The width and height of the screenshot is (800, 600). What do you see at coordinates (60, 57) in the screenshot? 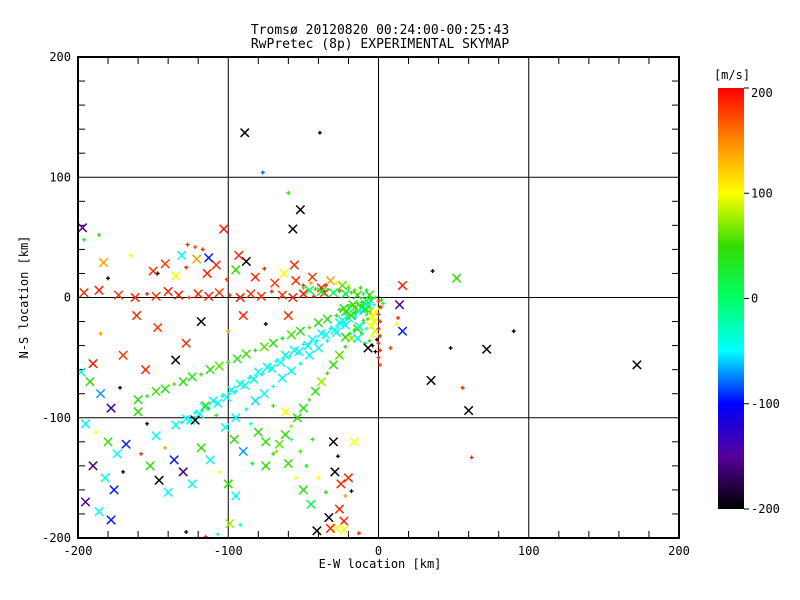
I see `y-tick-label: 200` at bounding box center [60, 57].